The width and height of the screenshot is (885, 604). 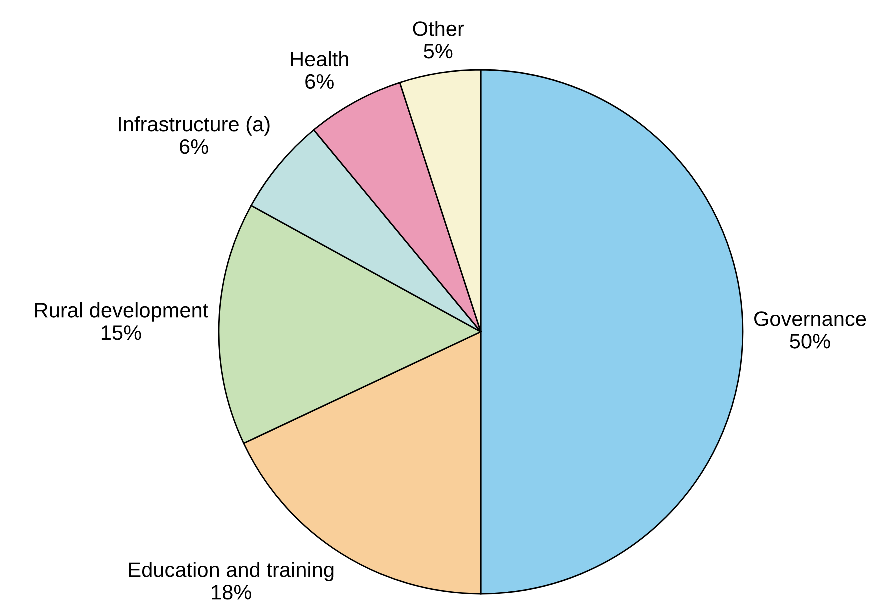 I want to click on slice-label: Health, so click(x=319, y=59).